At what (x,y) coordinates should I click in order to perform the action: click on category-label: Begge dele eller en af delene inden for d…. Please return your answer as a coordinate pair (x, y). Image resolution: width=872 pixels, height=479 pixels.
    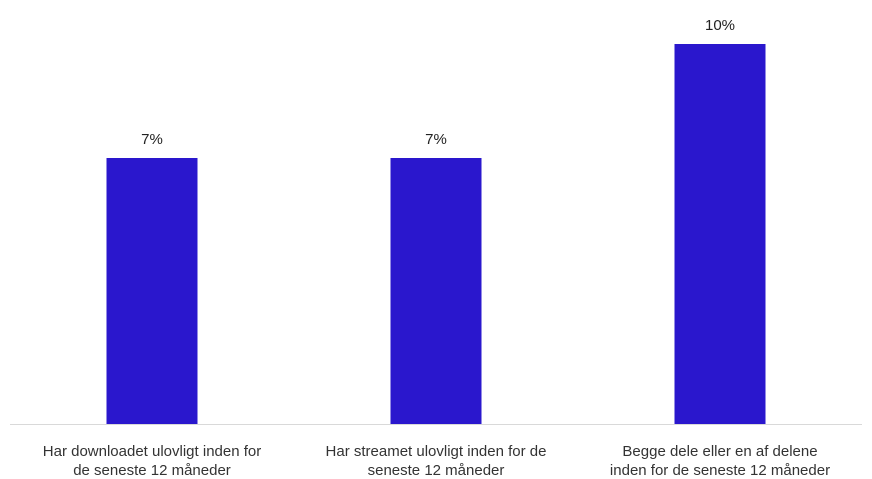
    Looking at the image, I should click on (720, 461).